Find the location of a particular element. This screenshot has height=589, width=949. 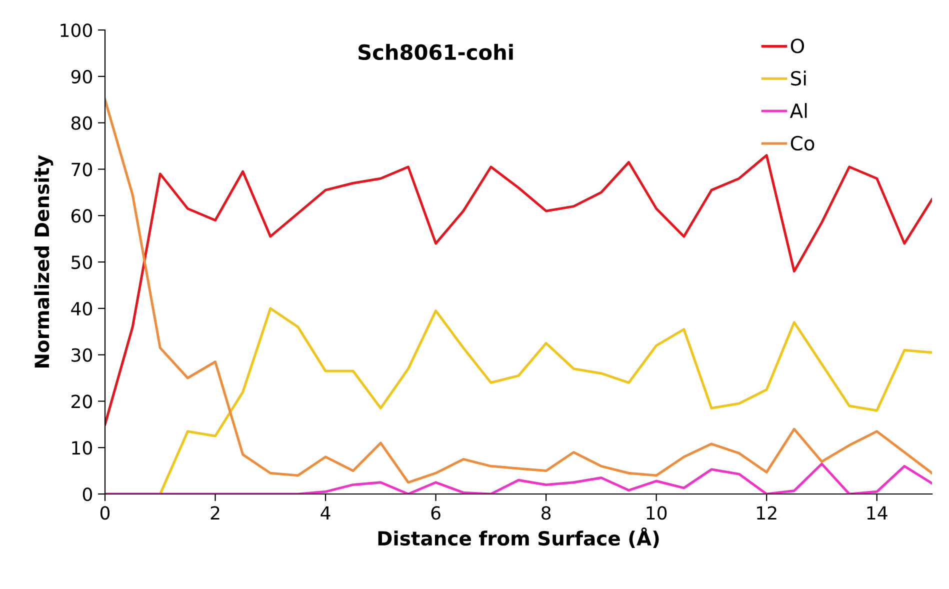

x-tick-label: 2 is located at coordinates (215, 513).